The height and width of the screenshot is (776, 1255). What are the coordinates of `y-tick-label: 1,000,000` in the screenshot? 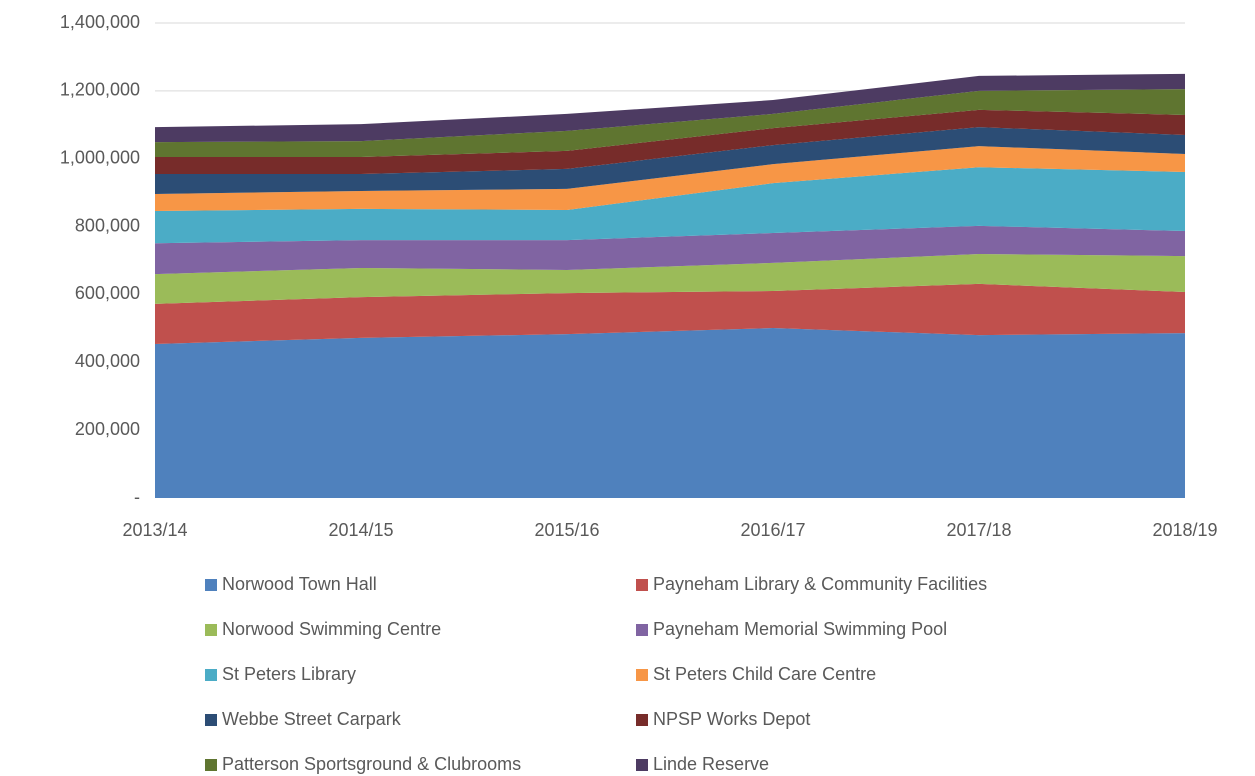 It's located at (100, 157).